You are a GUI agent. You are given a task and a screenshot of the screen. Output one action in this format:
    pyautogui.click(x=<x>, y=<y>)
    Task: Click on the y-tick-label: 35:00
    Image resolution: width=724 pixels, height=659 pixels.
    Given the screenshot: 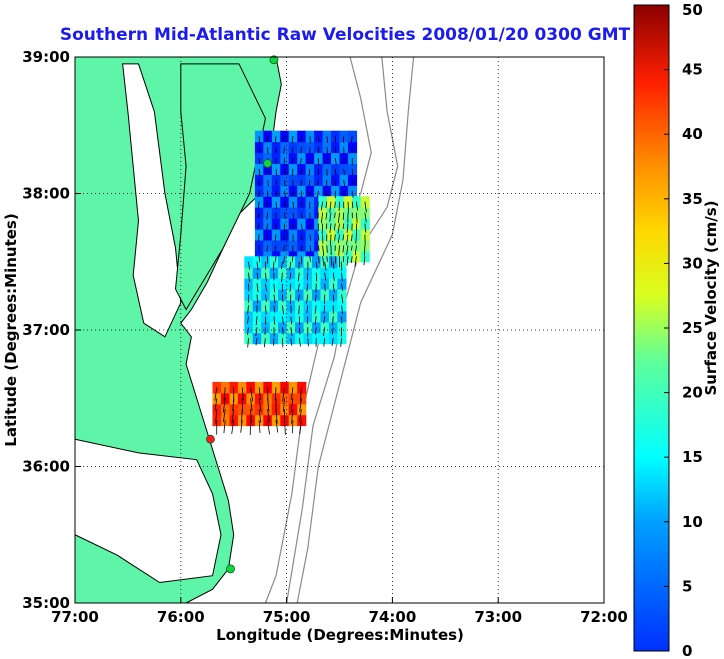 What is the action you would take?
    pyautogui.click(x=46, y=603)
    